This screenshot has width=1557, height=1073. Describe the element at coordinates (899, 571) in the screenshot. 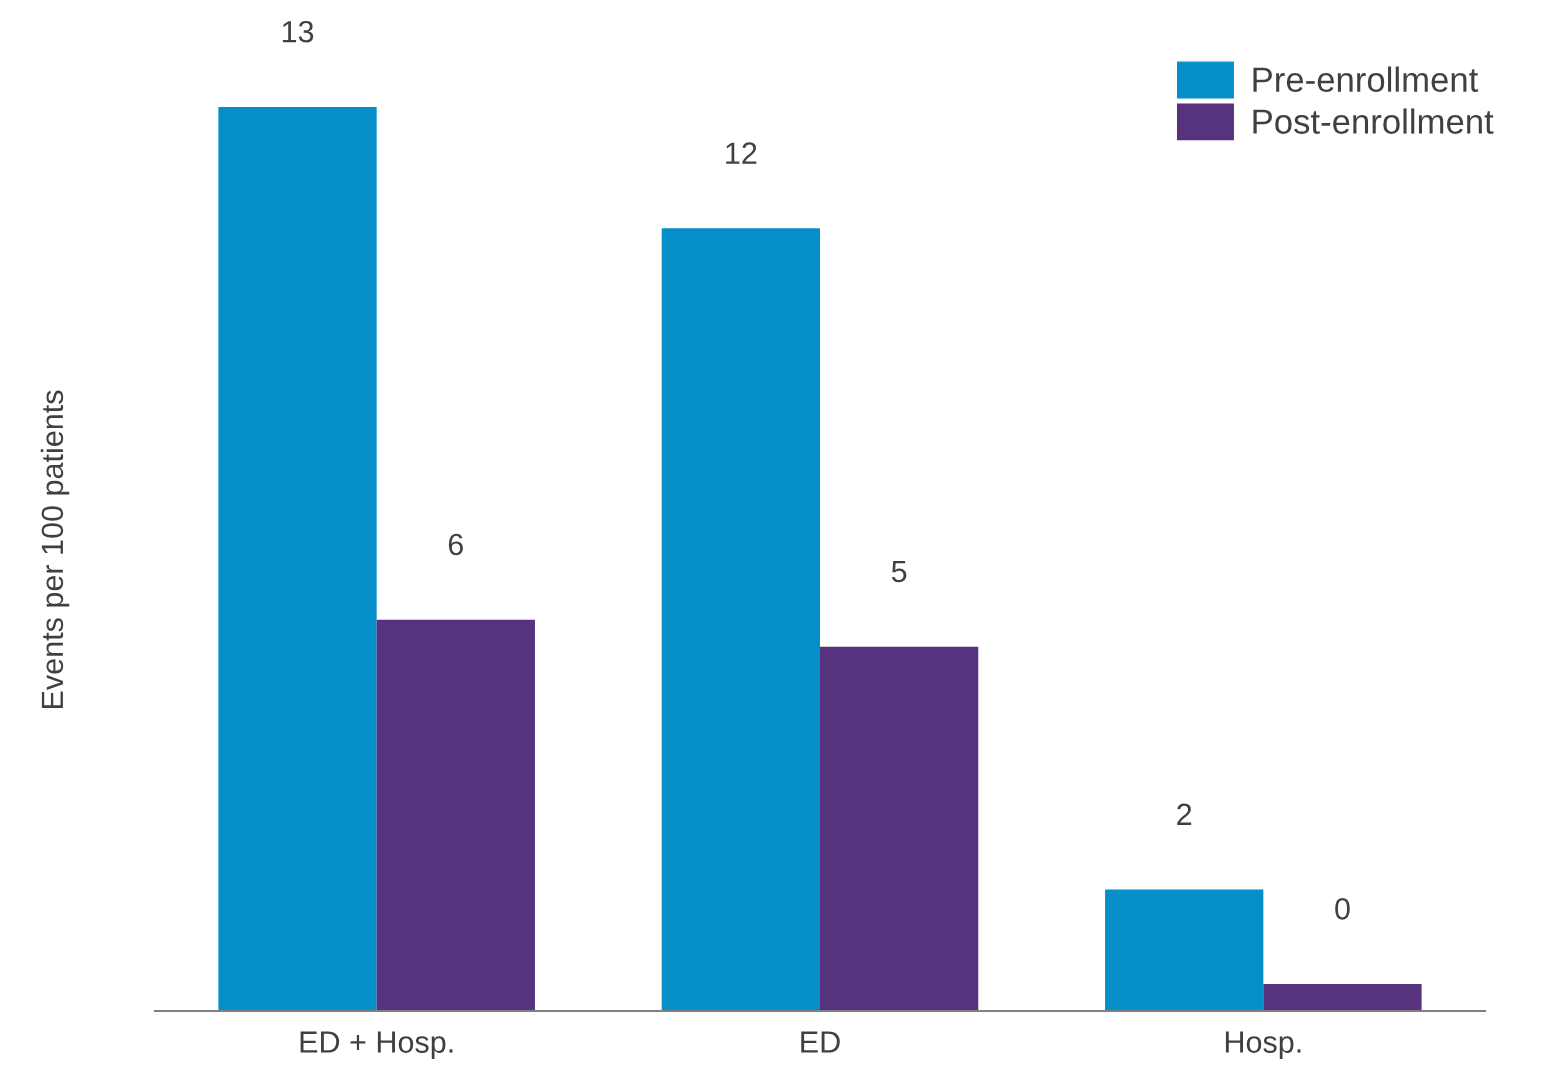

I see `data-label: 5` at that location.